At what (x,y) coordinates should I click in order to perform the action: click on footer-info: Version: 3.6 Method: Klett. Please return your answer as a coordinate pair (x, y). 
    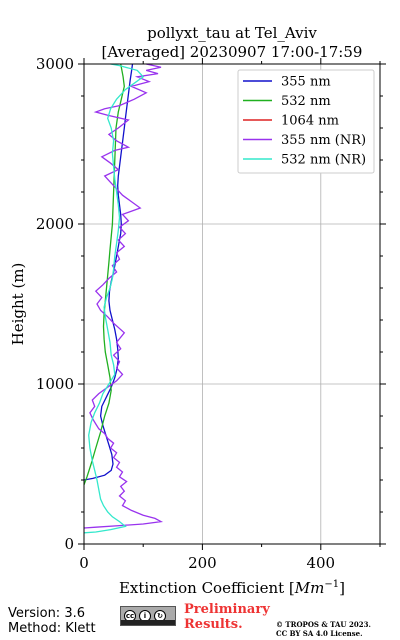
    Looking at the image, I should click on (52, 621).